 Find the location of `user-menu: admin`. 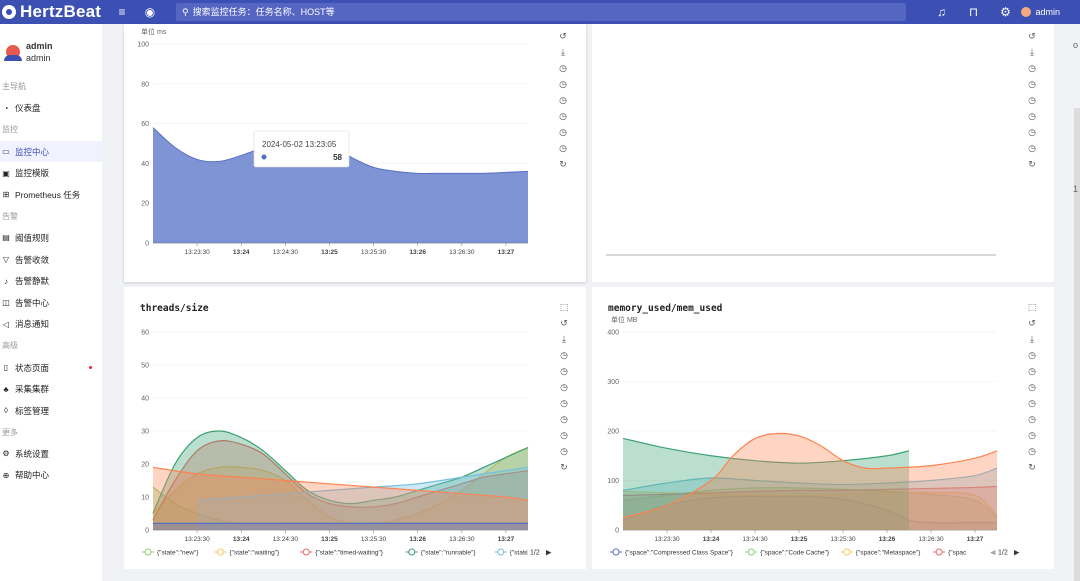

user-menu: admin is located at coordinates (1040, 12).